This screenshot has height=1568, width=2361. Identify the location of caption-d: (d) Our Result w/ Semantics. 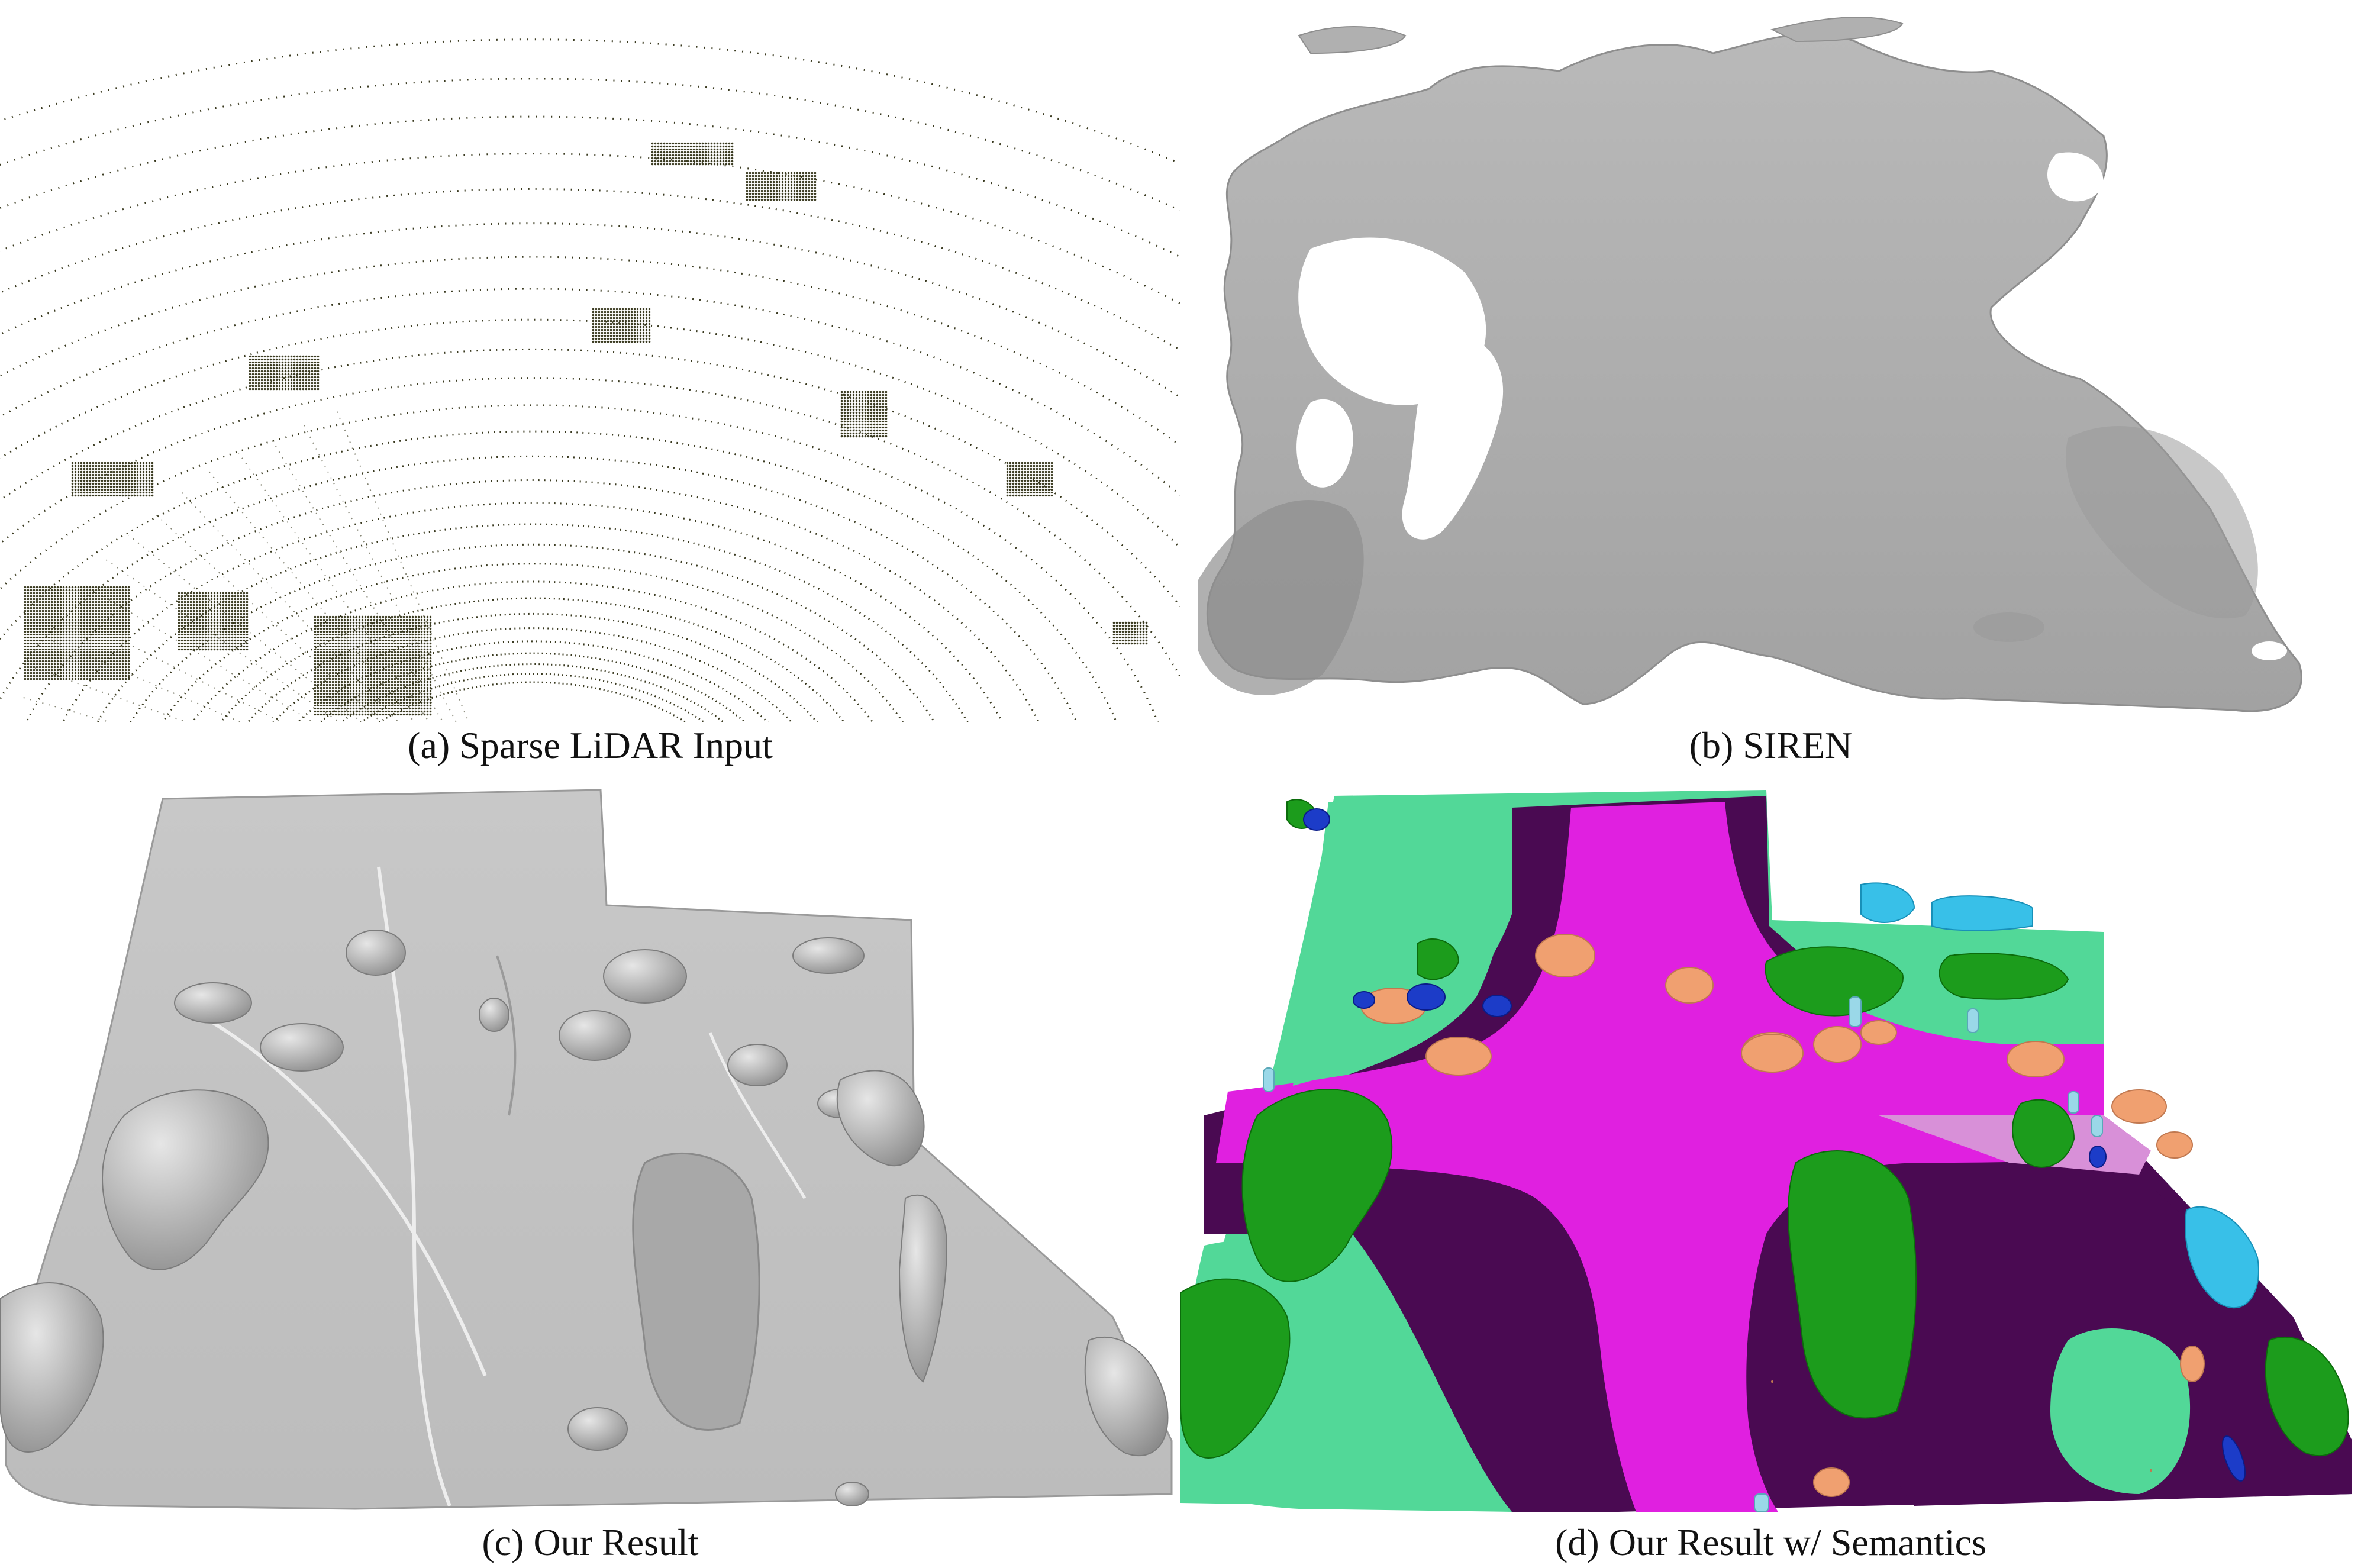
(1770, 1542).